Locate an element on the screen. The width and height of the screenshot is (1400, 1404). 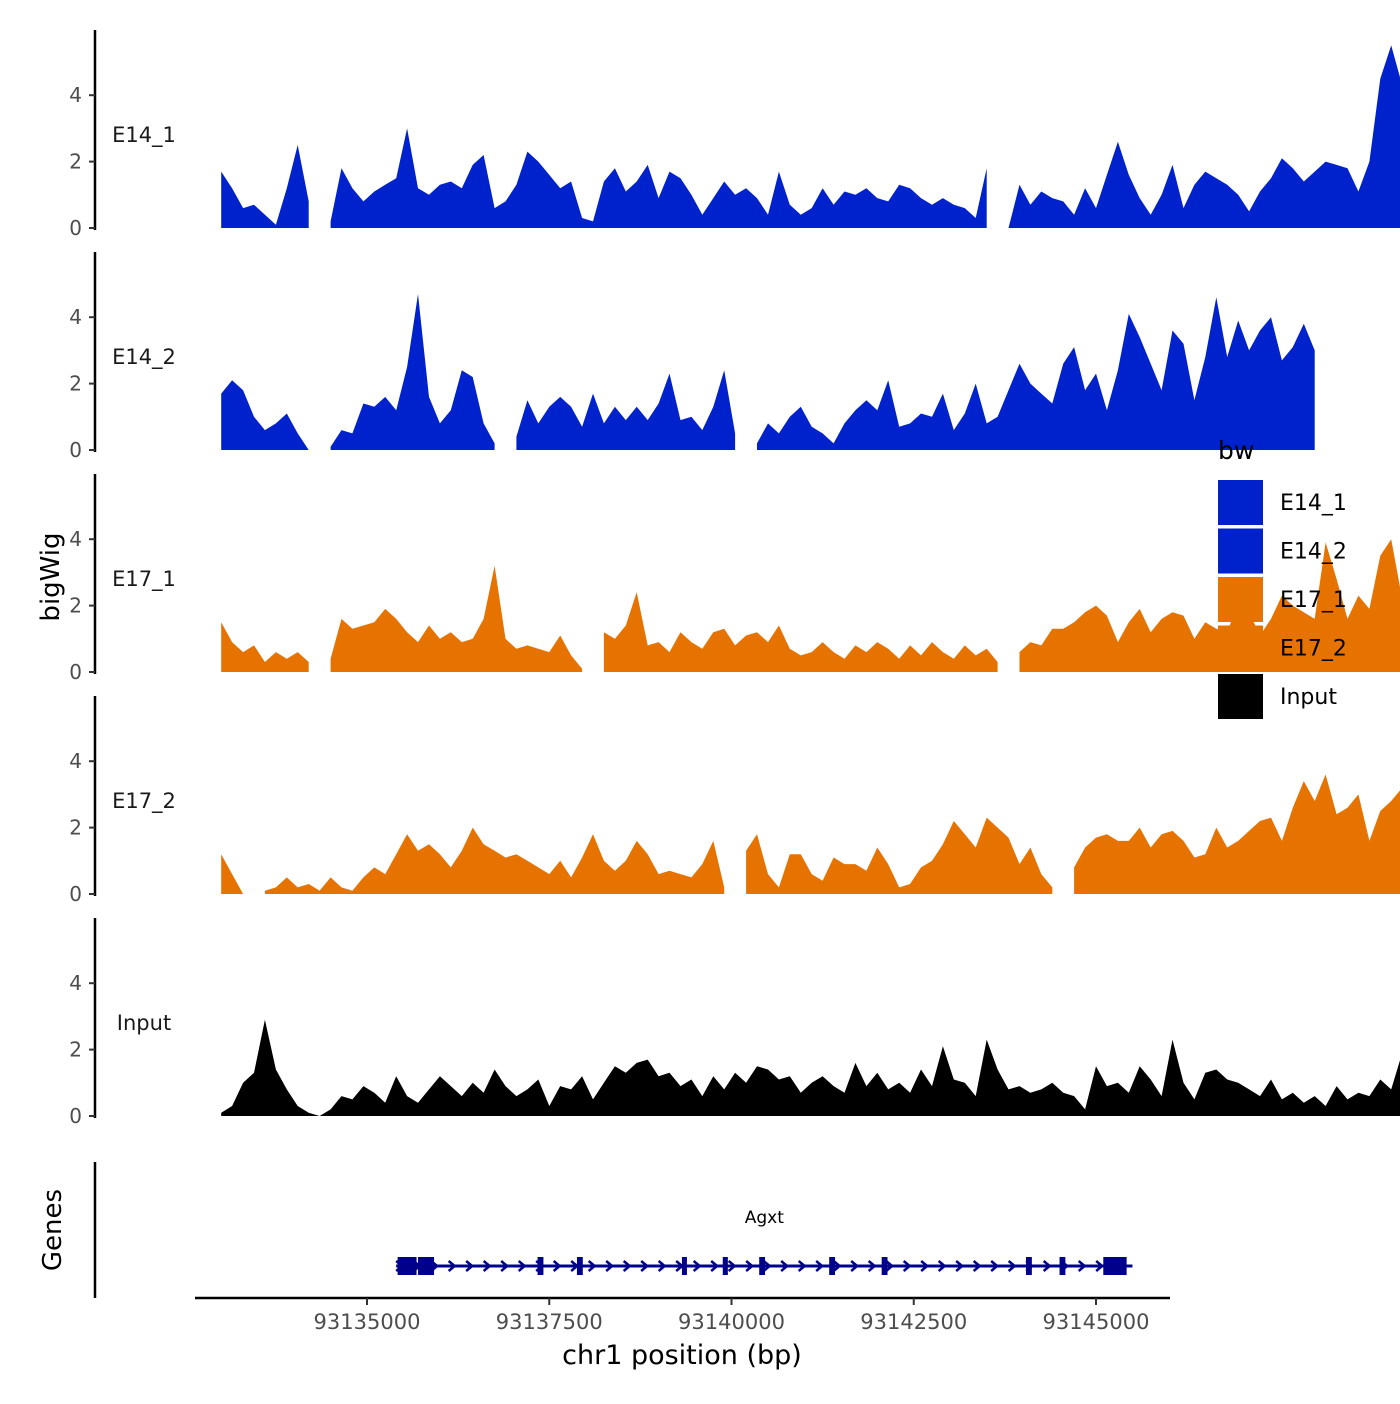
x-tick-label: 93140000 is located at coordinates (731, 1322).